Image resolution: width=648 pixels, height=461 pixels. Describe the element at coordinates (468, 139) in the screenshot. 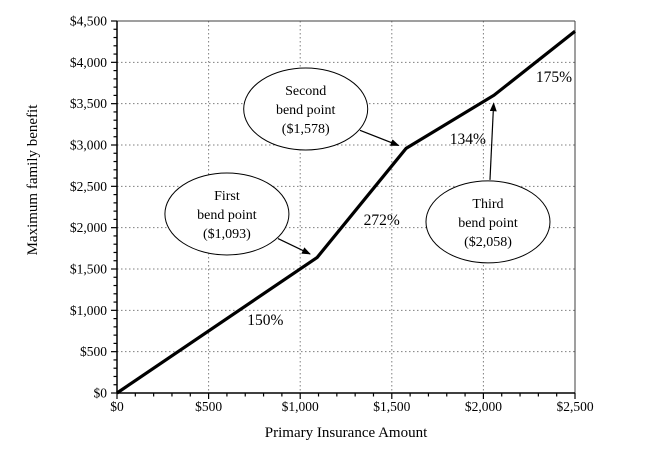

I see `segment-rate-label: 134%` at that location.